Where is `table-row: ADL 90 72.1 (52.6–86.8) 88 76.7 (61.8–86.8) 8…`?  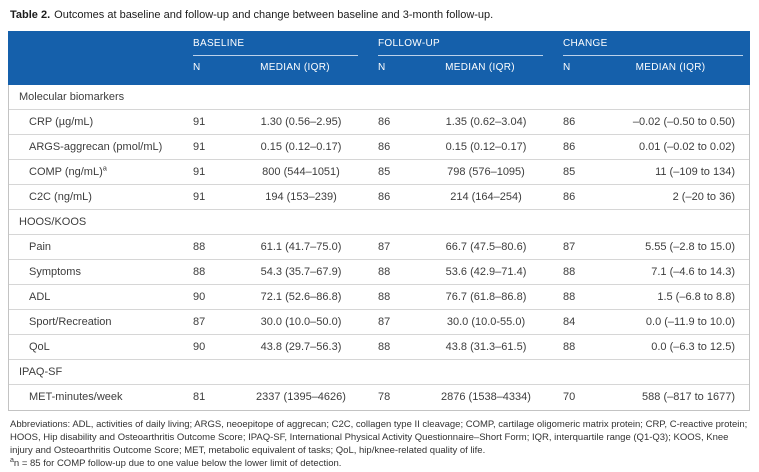
table-row: ADL 90 72.1 (52.6–86.8) 88 76.7 (61.8–86.8) 8… is located at coordinates (379, 297).